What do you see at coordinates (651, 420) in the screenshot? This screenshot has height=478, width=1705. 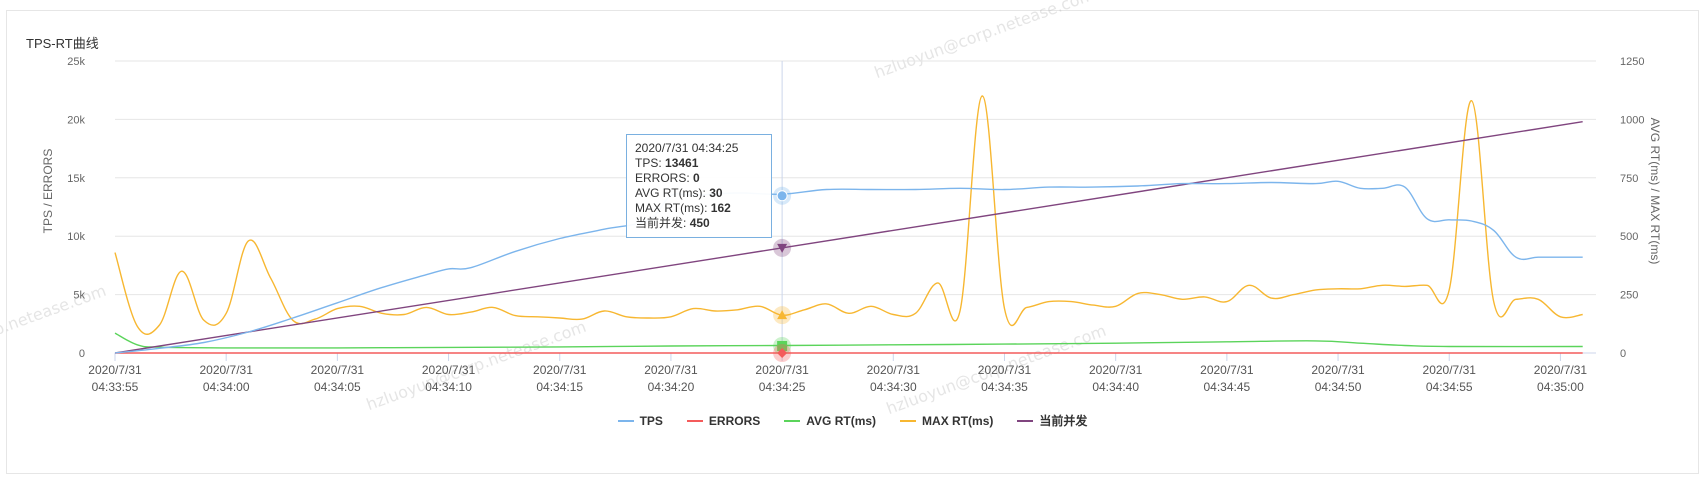 I see `legend-label-tps: TPS` at bounding box center [651, 420].